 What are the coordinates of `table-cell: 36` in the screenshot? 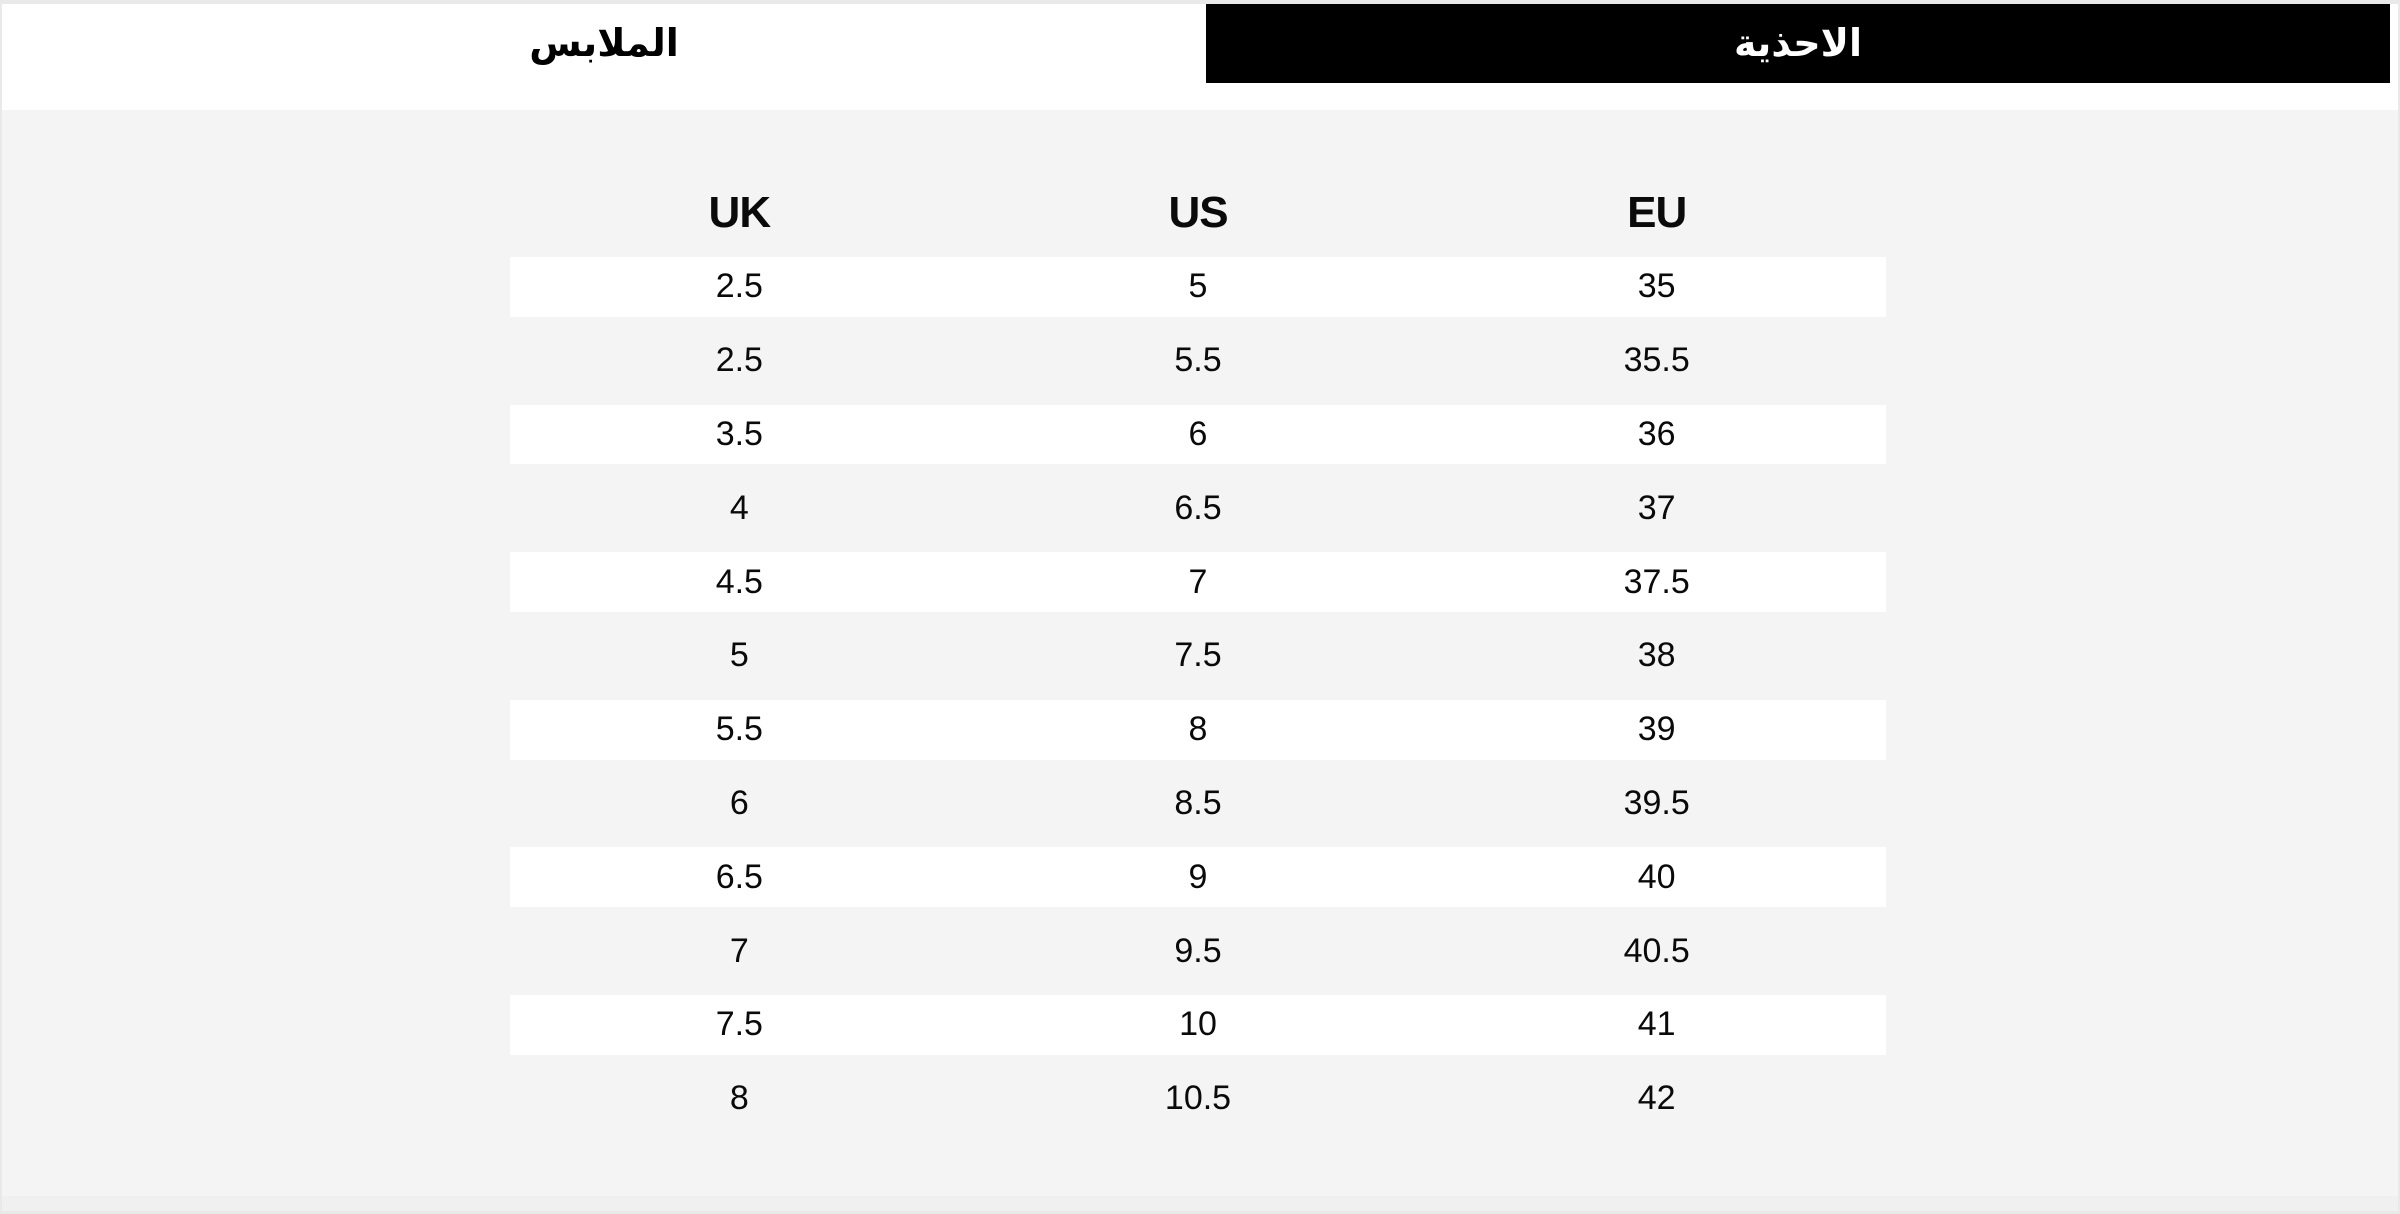 It's located at (1656, 433).